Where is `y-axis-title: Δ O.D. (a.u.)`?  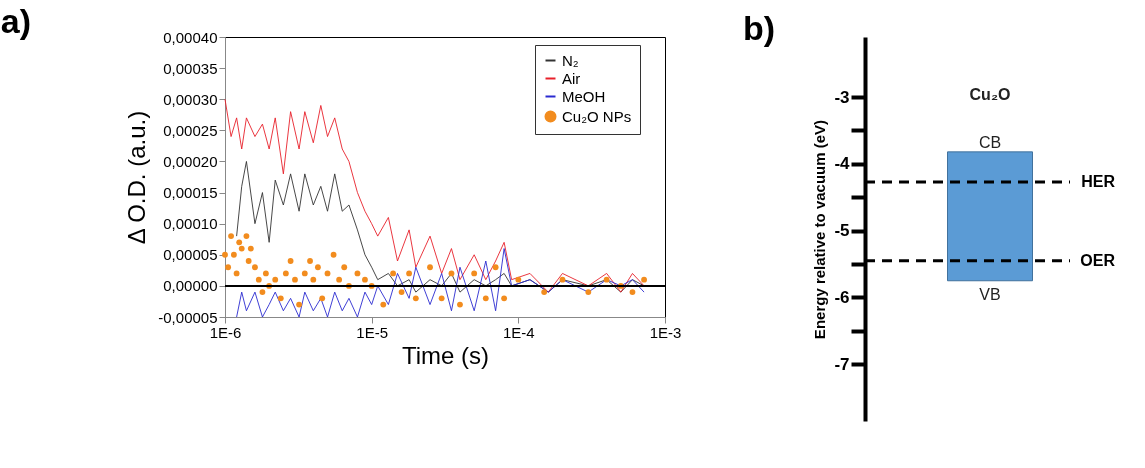 y-axis-title: Δ O.D. (a.u.) is located at coordinates (137, 177).